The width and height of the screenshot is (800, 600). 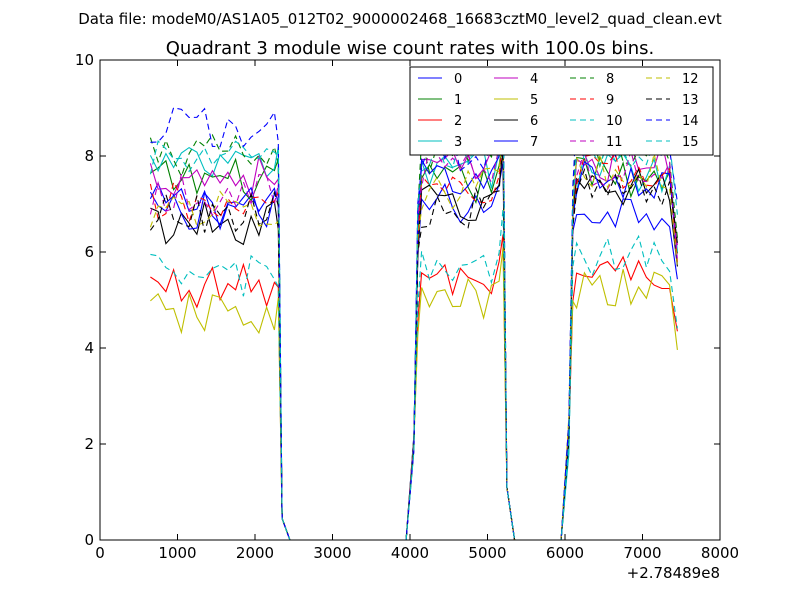 I want to click on legend-box, so click(x=561, y=111).